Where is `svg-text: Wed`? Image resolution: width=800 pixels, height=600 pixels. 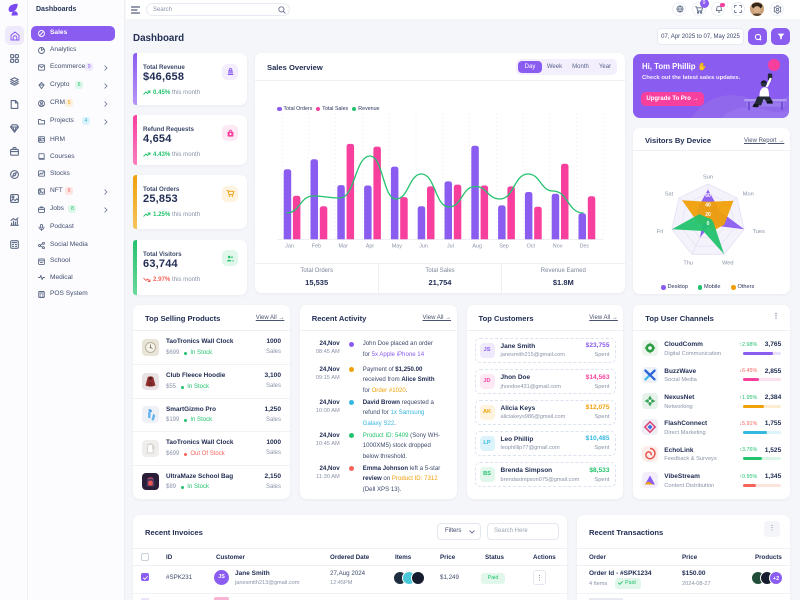
svg-text: Wed is located at coordinates (727, 264).